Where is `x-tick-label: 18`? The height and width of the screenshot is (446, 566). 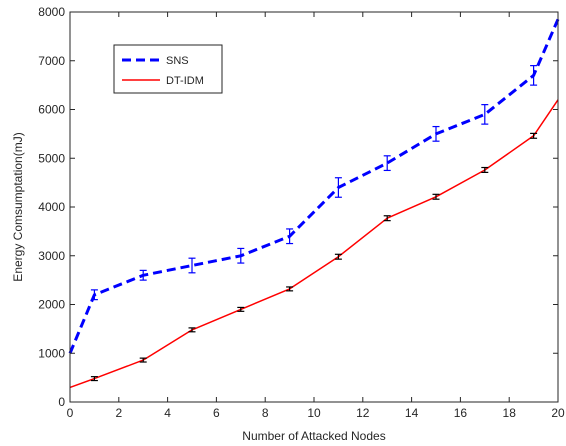 x-tick-label: 18 is located at coordinates (510, 413).